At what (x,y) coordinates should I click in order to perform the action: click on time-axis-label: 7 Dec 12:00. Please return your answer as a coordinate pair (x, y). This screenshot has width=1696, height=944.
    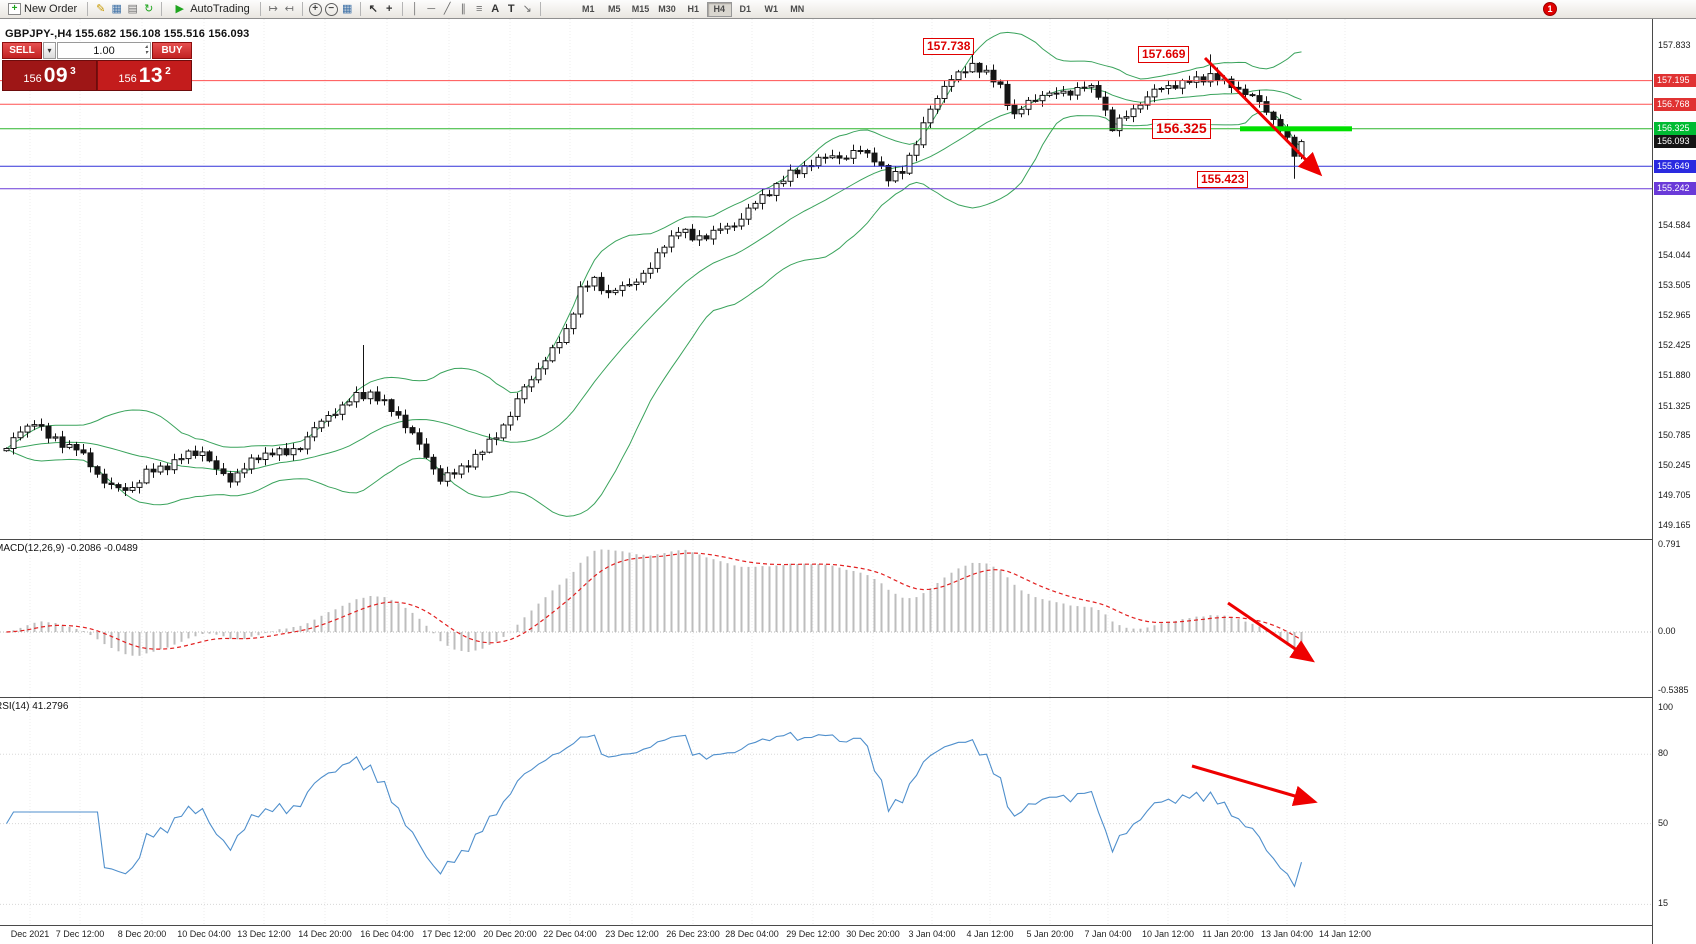
    Looking at the image, I should click on (80, 934).